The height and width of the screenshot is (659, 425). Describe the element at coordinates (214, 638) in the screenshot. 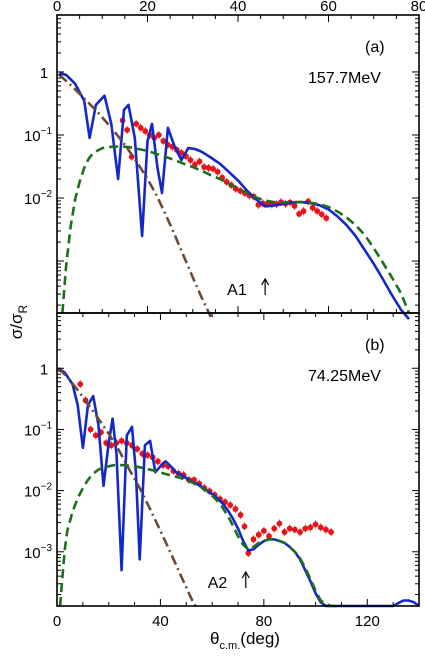

I see `x-axis-title-main: θ` at that location.